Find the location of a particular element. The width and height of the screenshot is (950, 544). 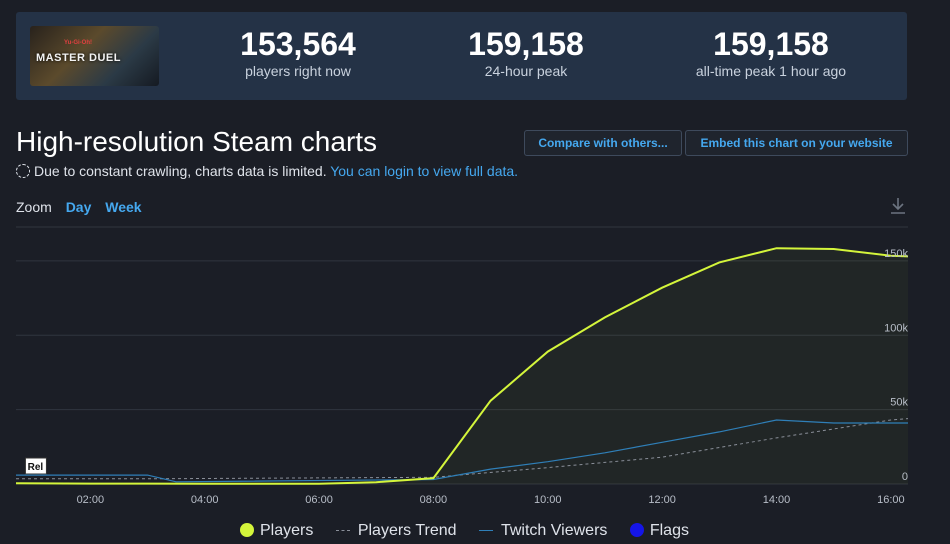

stat-players-now: 153,564 players right now is located at coordinates (298, 52).